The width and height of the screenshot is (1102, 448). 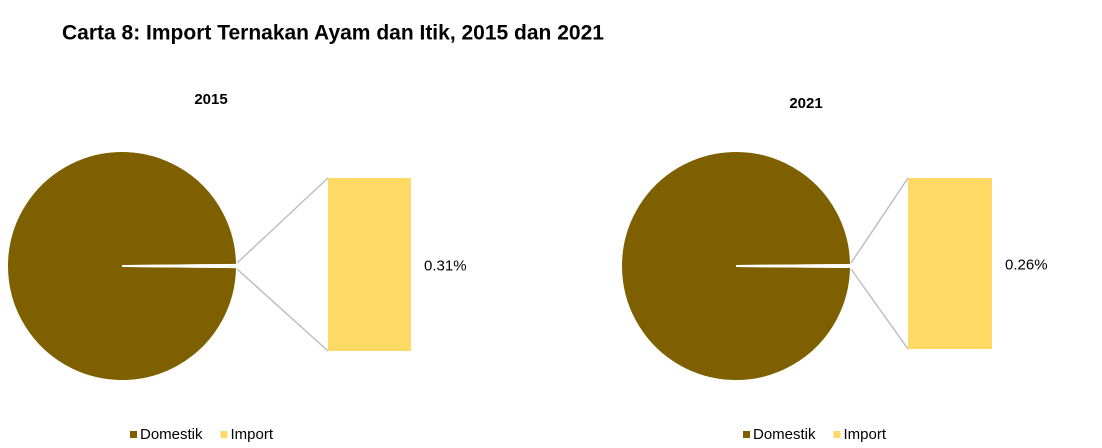 What do you see at coordinates (1026, 264) in the screenshot?
I see `data-label: 0.26%` at bounding box center [1026, 264].